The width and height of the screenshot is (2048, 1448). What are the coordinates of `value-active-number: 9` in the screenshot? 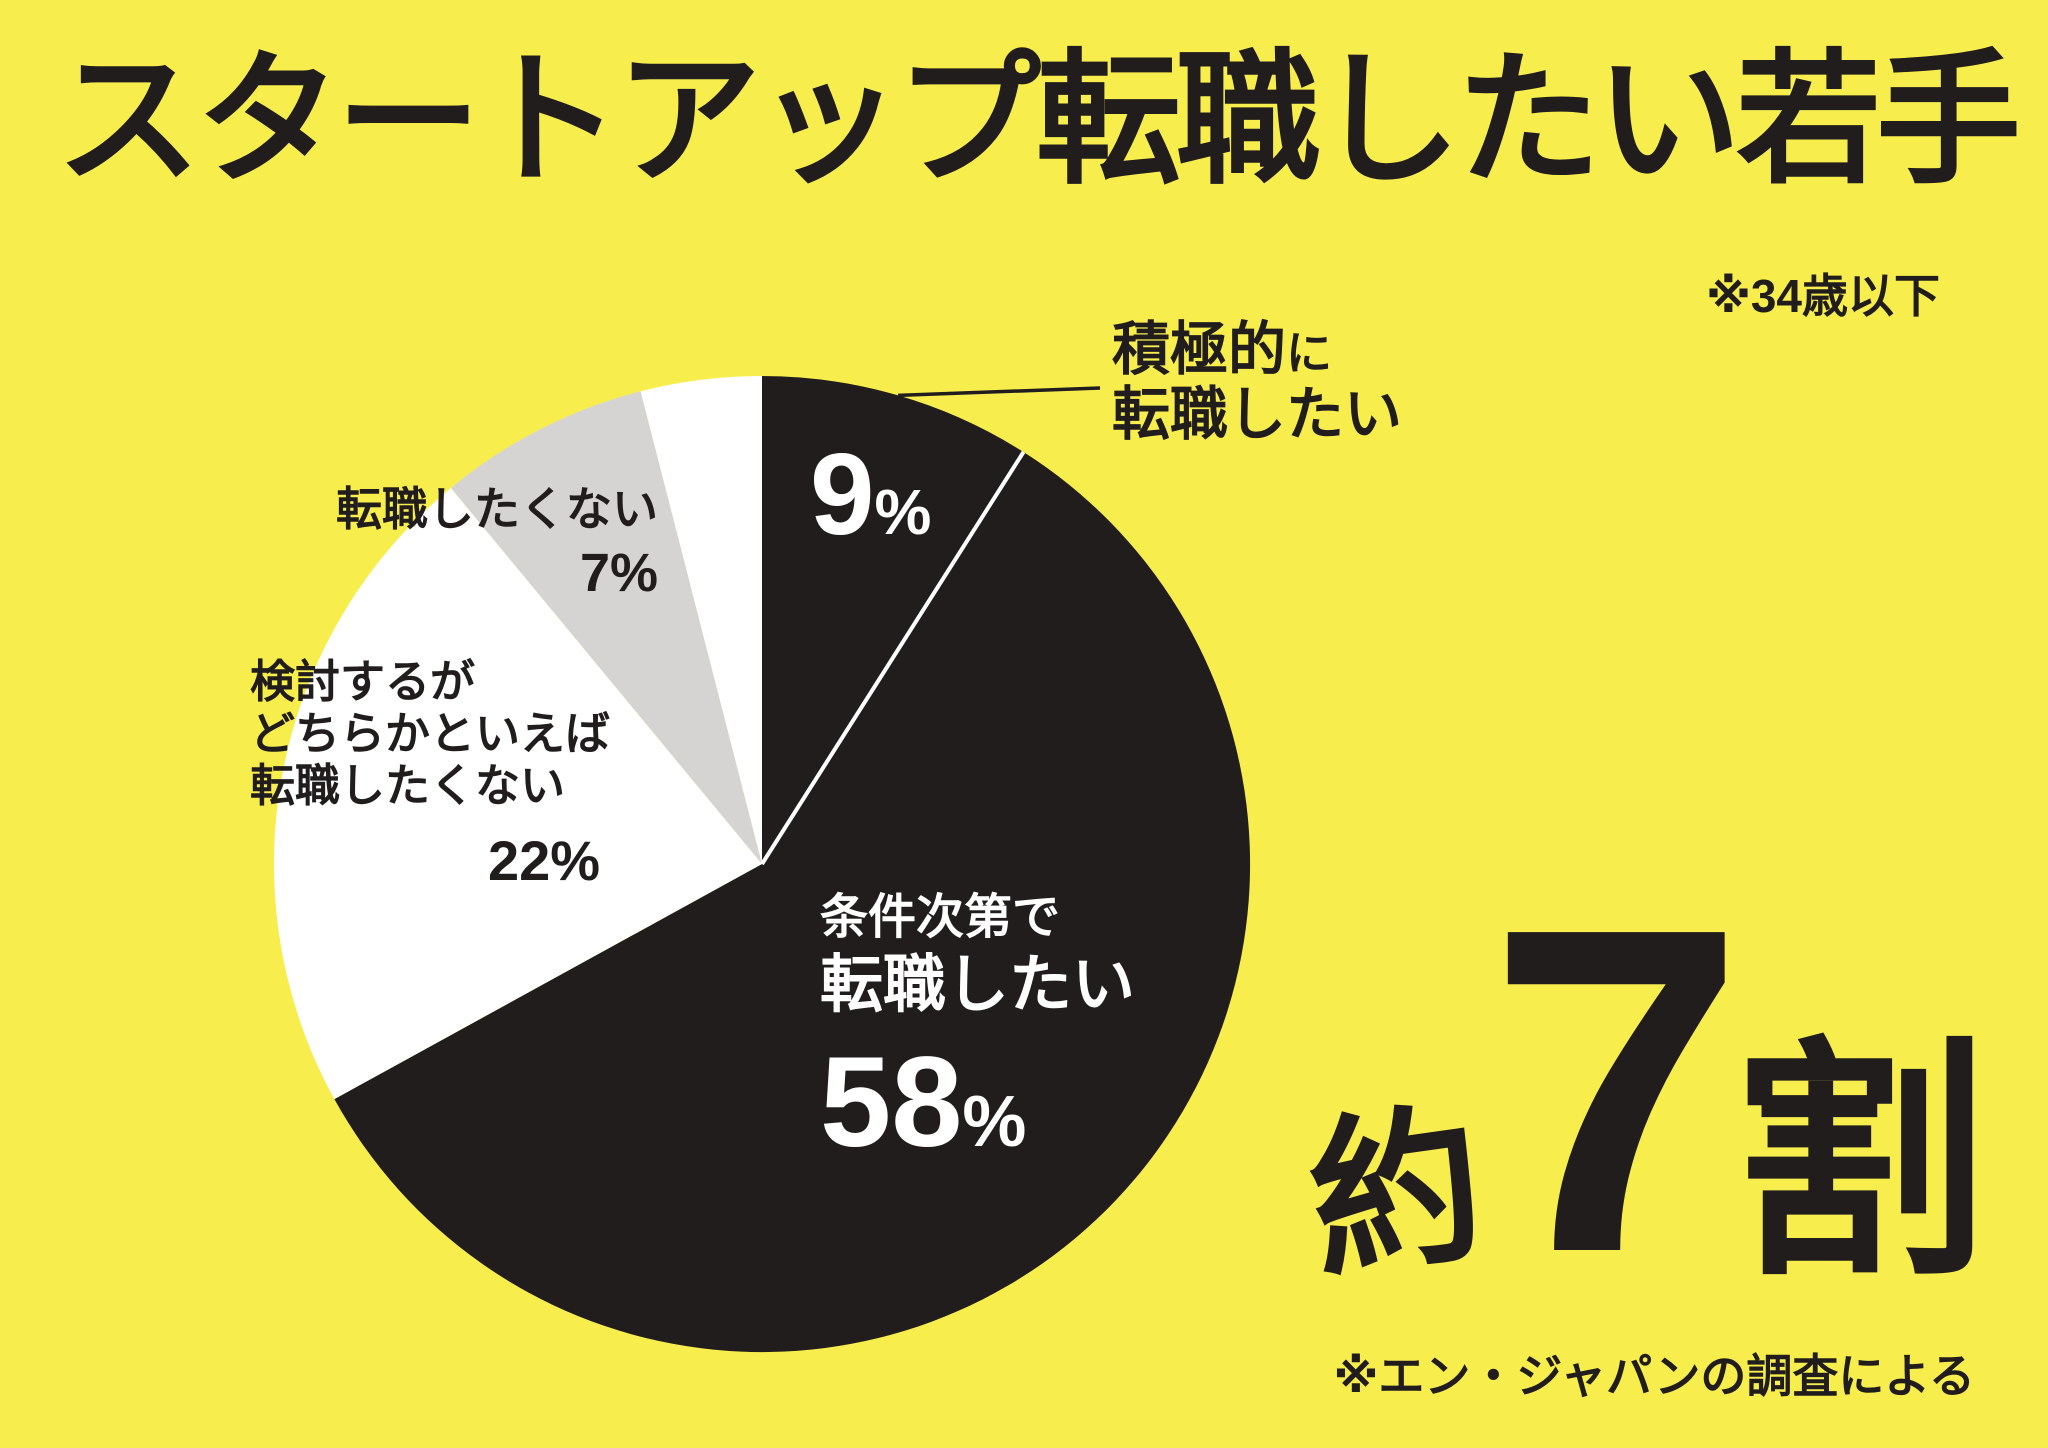 It's located at (842, 494).